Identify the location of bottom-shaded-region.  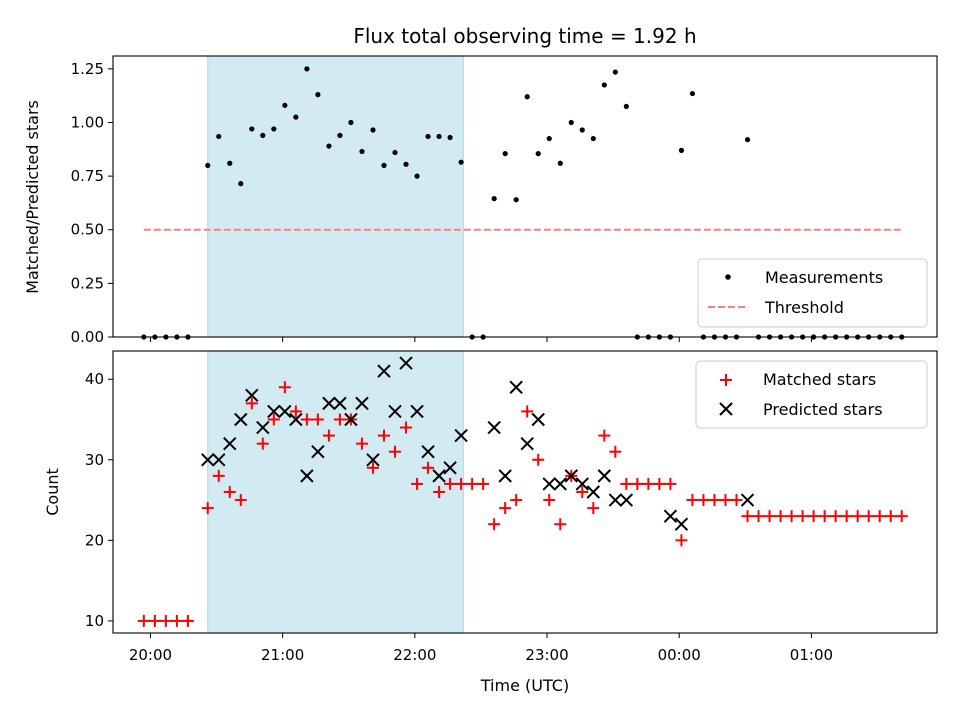
(335, 492).